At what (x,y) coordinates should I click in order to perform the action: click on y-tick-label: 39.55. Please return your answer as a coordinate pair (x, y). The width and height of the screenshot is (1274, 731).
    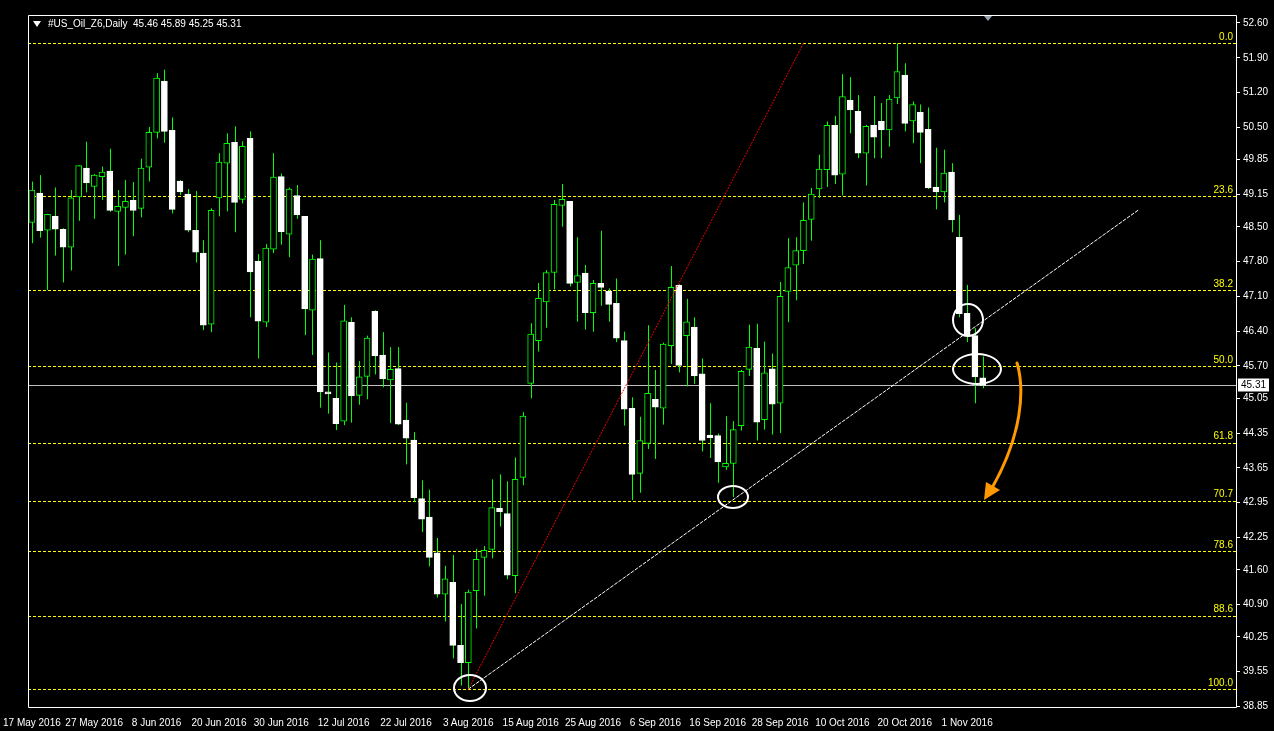
    Looking at the image, I should click on (1256, 671).